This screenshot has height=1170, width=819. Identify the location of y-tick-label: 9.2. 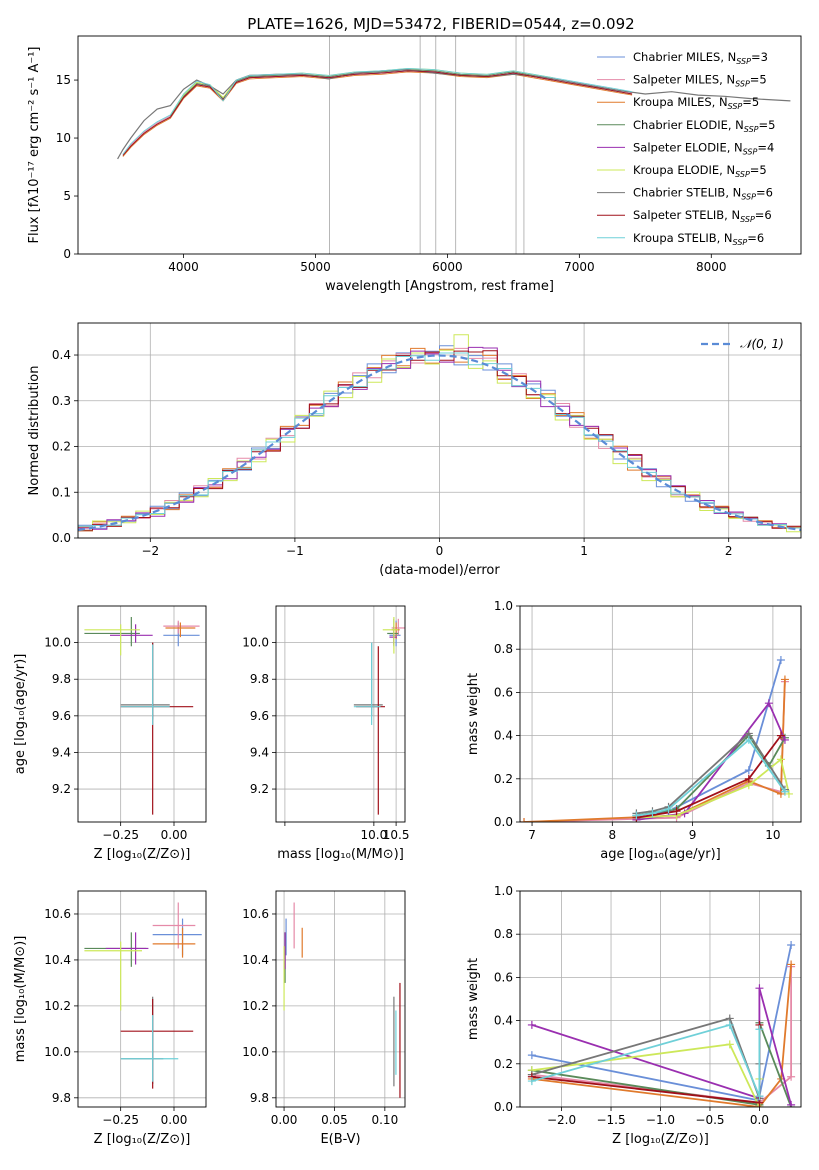
(61, 789).